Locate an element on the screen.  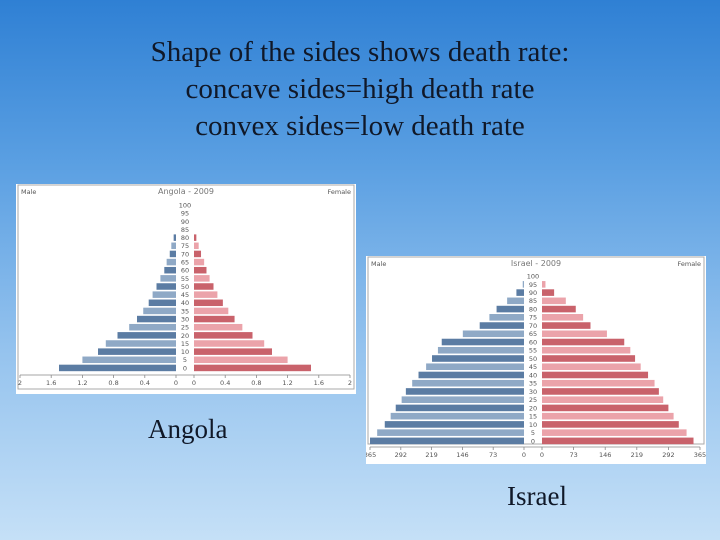
chart-0-age-label: 25 is located at coordinates (185, 328).